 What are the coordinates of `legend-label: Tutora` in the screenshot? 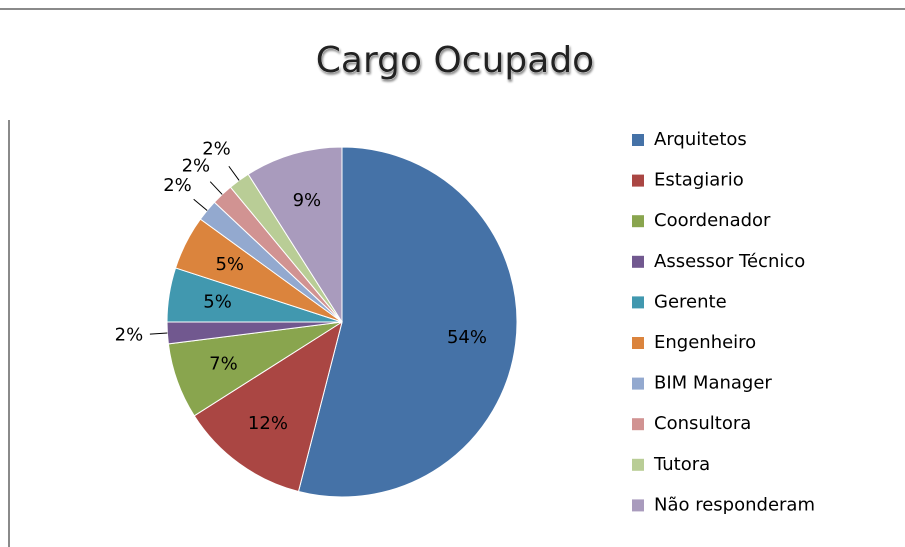 It's located at (681, 464).